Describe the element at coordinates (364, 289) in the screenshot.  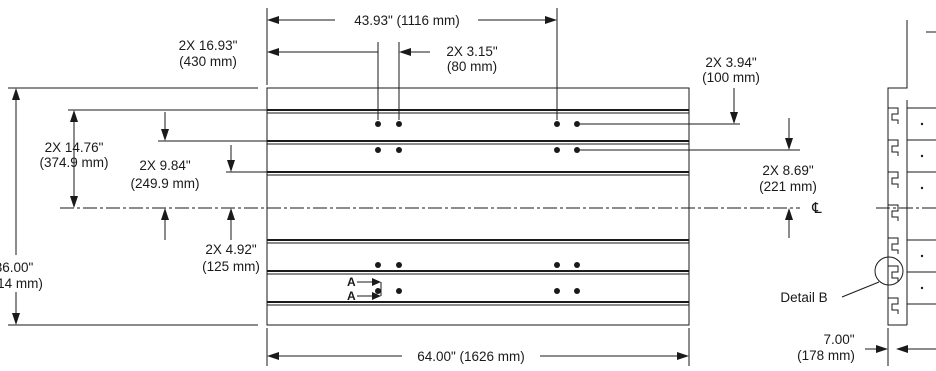
I see `section-a-markers: A A` at that location.